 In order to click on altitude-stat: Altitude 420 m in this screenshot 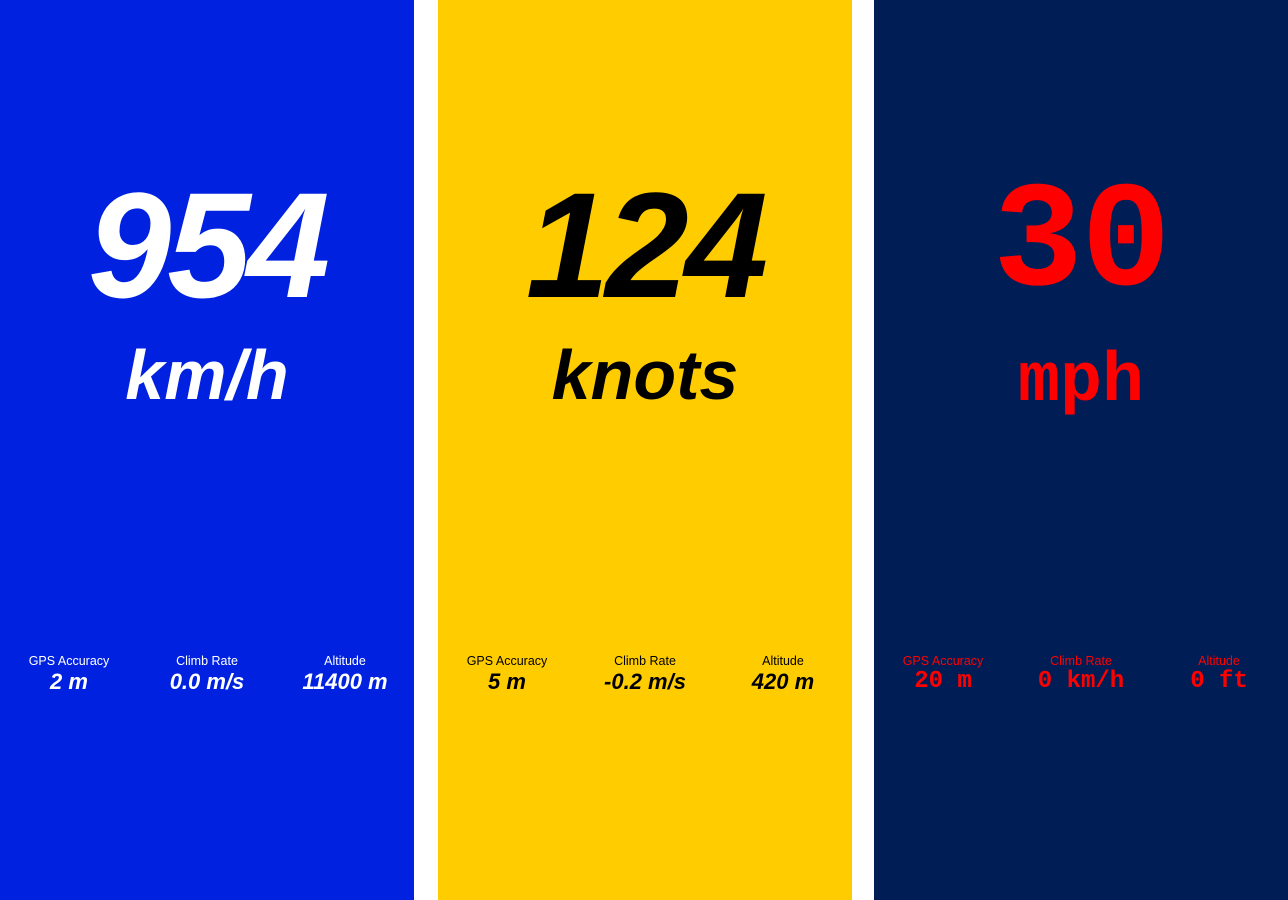, I will do `click(783, 674)`.